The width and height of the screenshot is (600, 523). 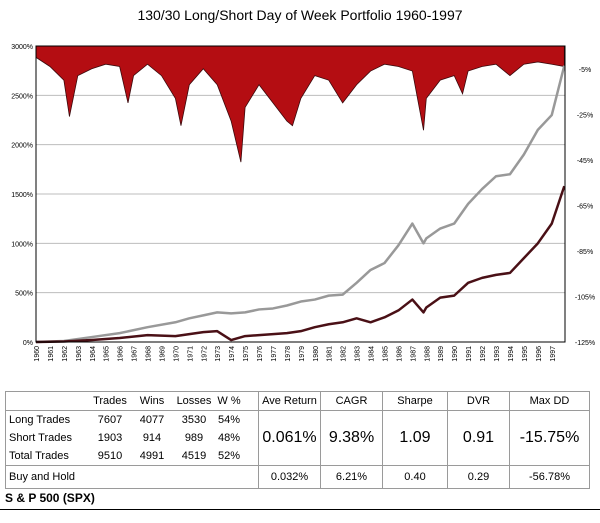 I want to click on x-tick-label: 1997, so click(x=553, y=354).